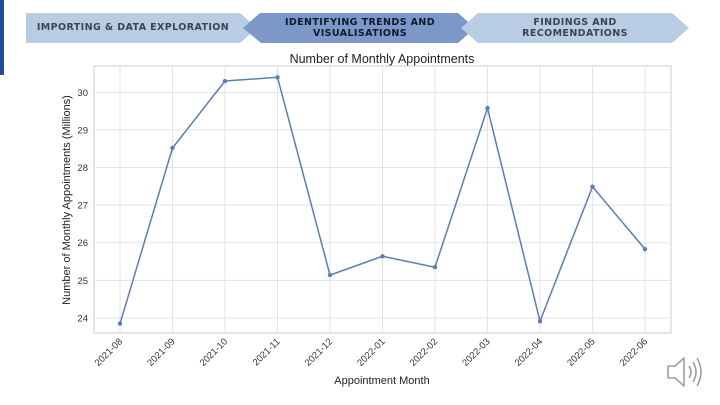  Describe the element at coordinates (686, 372) in the screenshot. I see `speaker-icon` at that location.